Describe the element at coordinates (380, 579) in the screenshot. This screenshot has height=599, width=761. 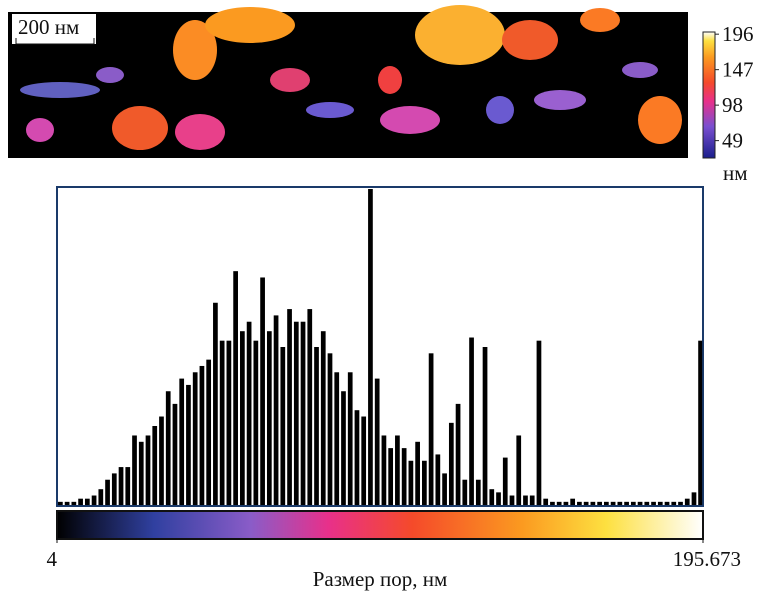
I see `x-axis-label: Размер пор, нм` at that location.